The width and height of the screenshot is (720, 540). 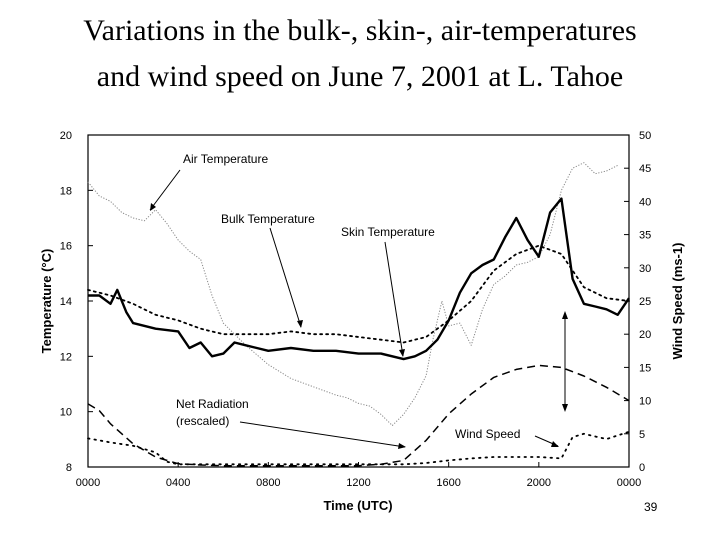 I want to click on annotation-arrow-skin-temperature, so click(x=394, y=299).